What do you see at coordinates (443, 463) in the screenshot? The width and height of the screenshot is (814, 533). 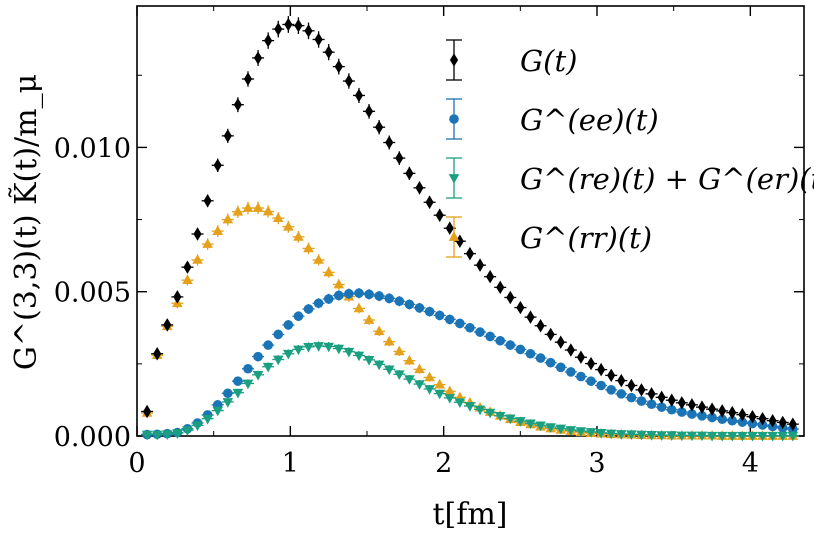 I see `x-tick-label: 2` at bounding box center [443, 463].